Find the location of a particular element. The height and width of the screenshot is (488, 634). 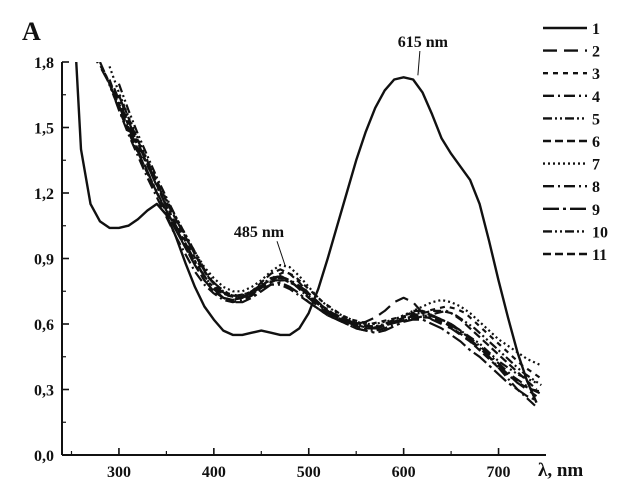

x-tick-label: 300 is located at coordinates (119, 472).